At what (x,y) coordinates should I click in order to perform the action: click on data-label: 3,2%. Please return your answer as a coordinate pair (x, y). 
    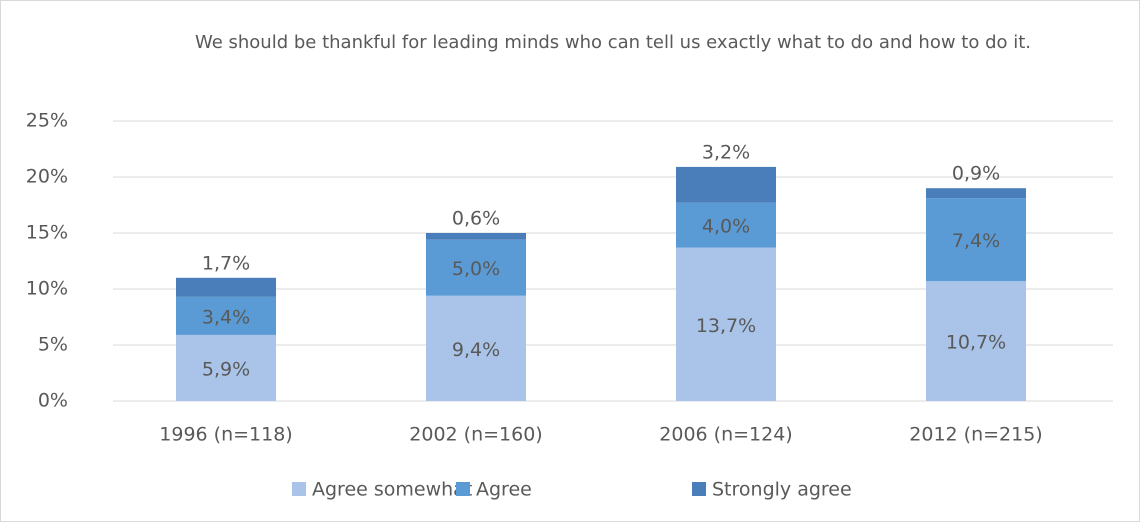
    Looking at the image, I should click on (726, 152).